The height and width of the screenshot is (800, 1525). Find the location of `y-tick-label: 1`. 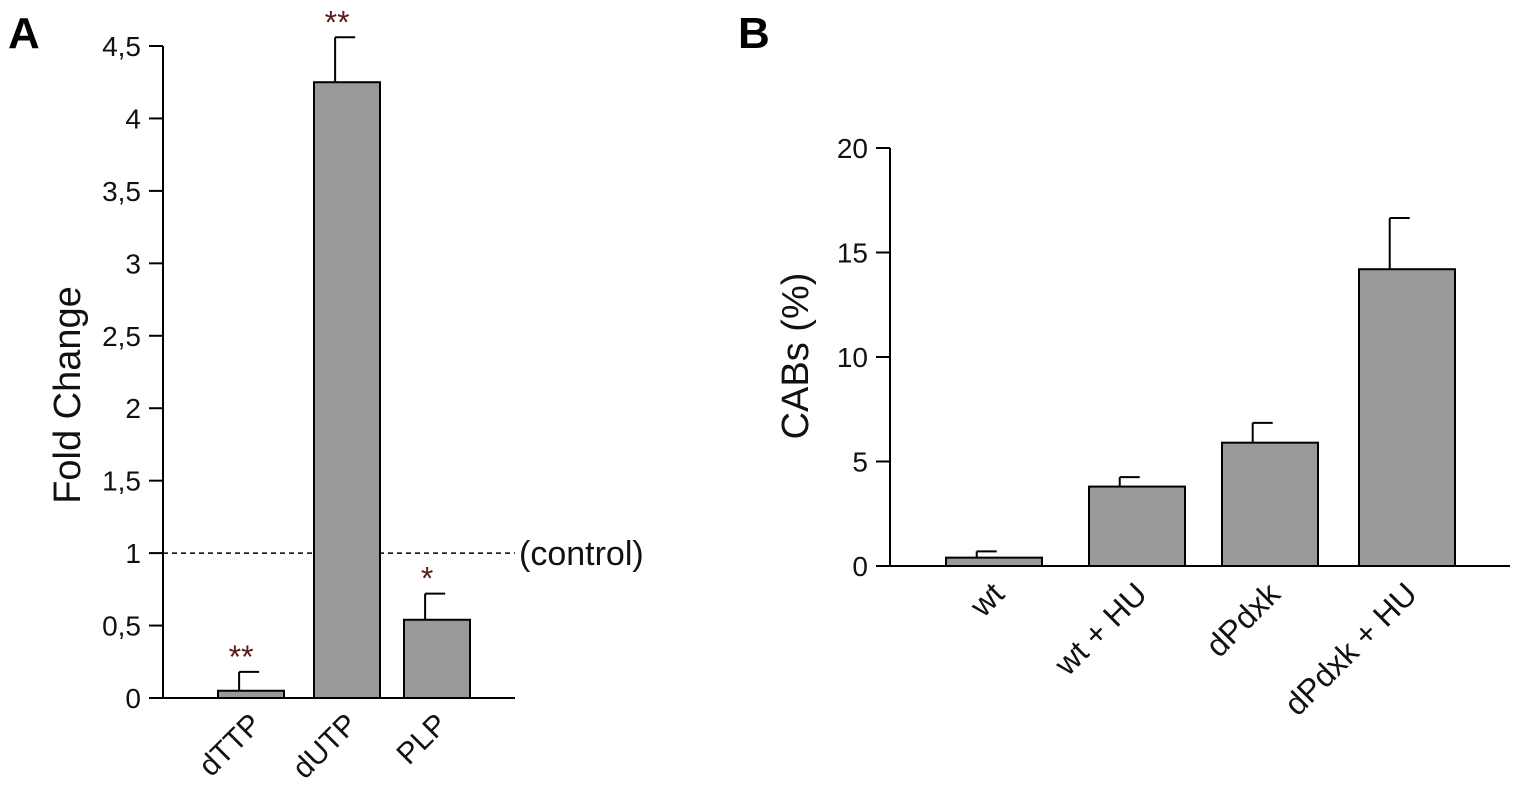

y-tick-label: 1 is located at coordinates (133, 553).